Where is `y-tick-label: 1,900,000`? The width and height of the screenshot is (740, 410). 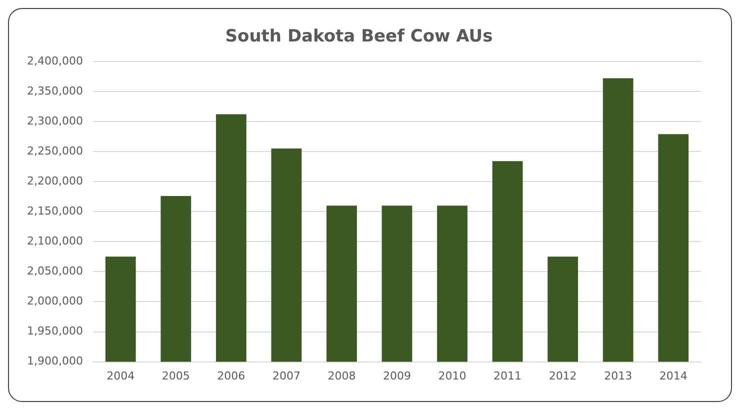
y-tick-label: 1,900,000 is located at coordinates (55, 361).